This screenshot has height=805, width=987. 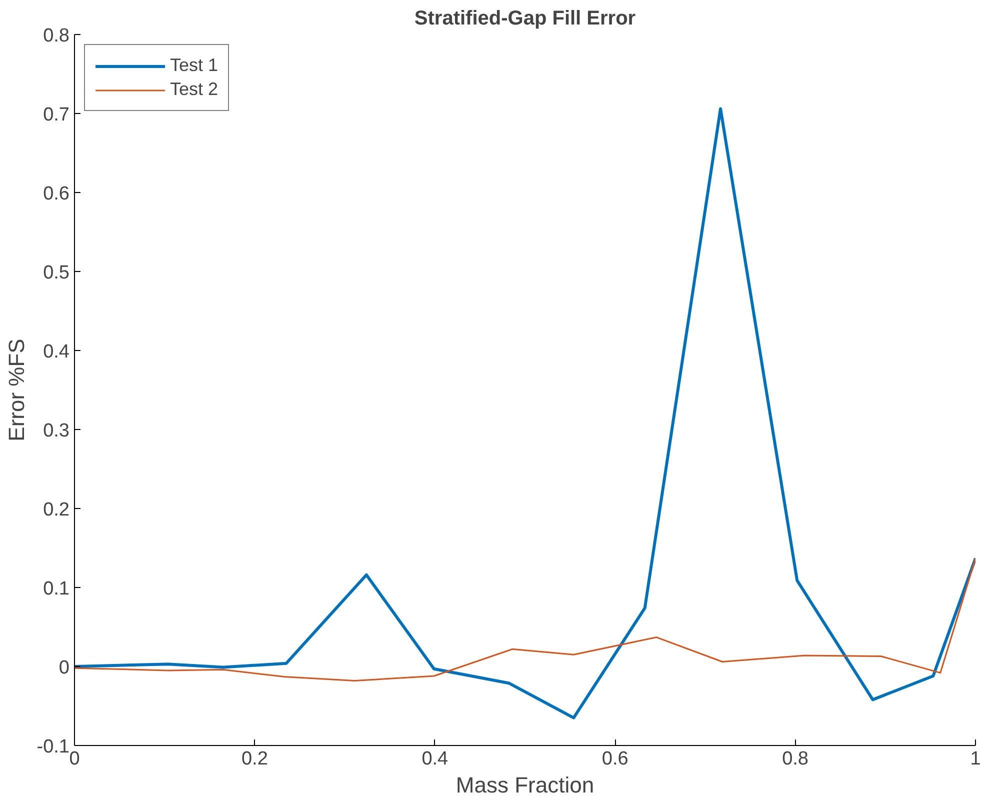 I want to click on x-tick-label: 0.2, so click(x=254, y=759).